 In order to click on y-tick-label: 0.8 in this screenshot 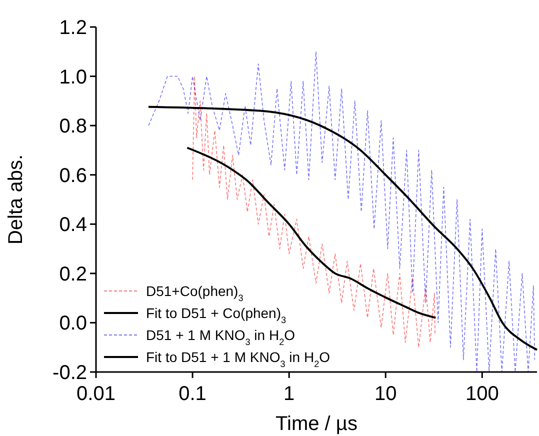, I will do `click(73, 127)`.